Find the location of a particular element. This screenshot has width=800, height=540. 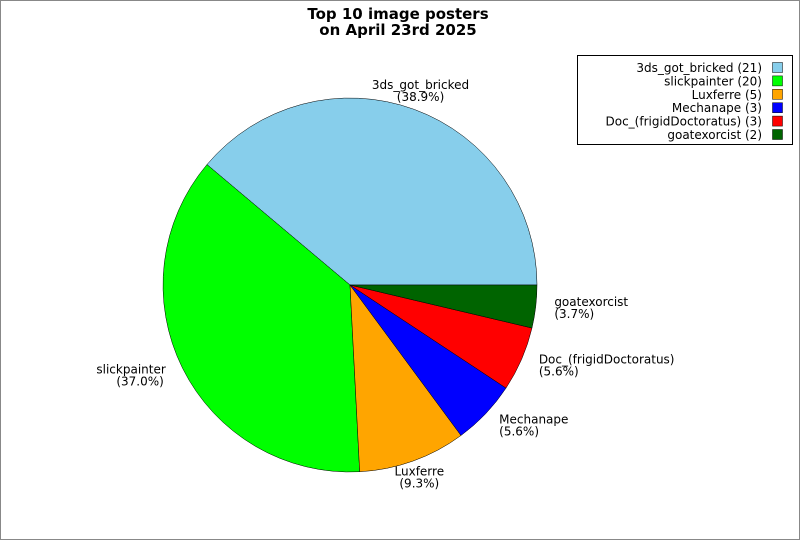

slice-label: Luxferre is located at coordinates (420, 472).